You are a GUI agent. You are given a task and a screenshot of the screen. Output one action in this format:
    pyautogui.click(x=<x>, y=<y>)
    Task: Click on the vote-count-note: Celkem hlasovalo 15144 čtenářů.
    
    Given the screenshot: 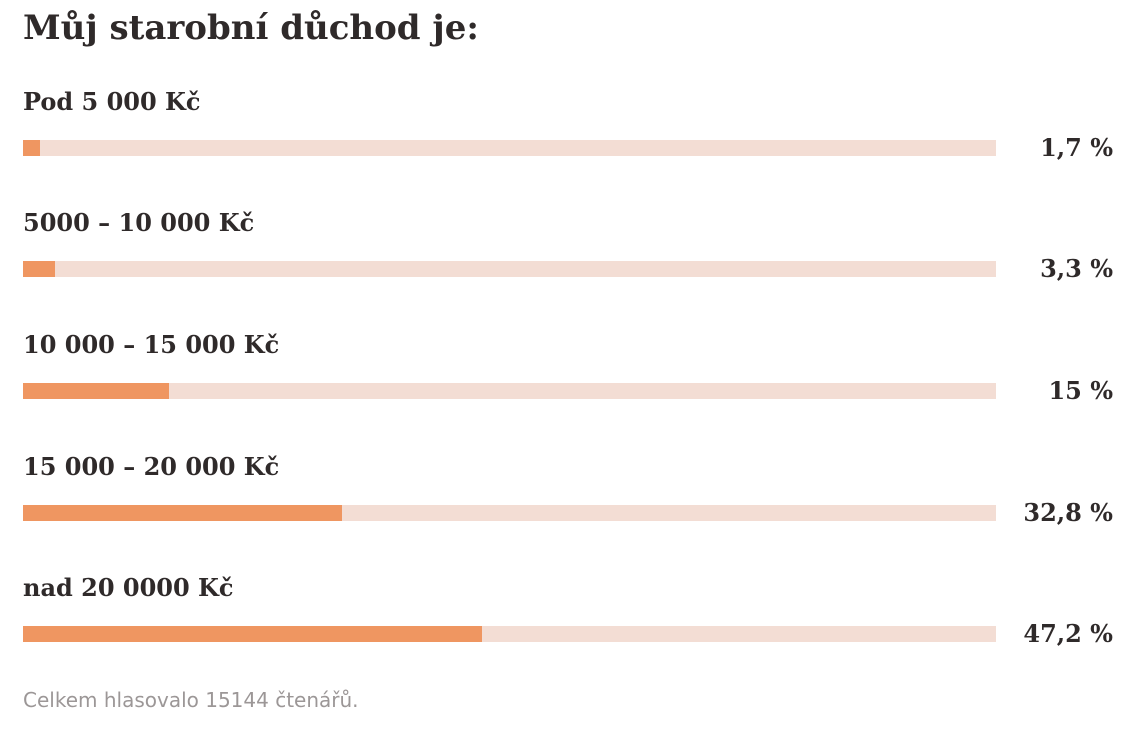 What is the action you would take?
    pyautogui.click(x=191, y=700)
    